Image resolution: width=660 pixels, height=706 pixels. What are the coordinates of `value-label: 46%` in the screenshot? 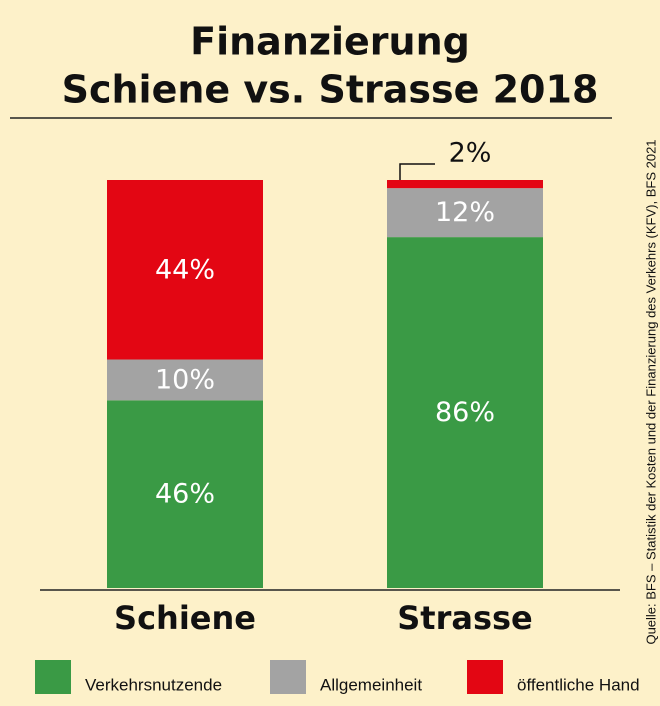 It's located at (185, 494).